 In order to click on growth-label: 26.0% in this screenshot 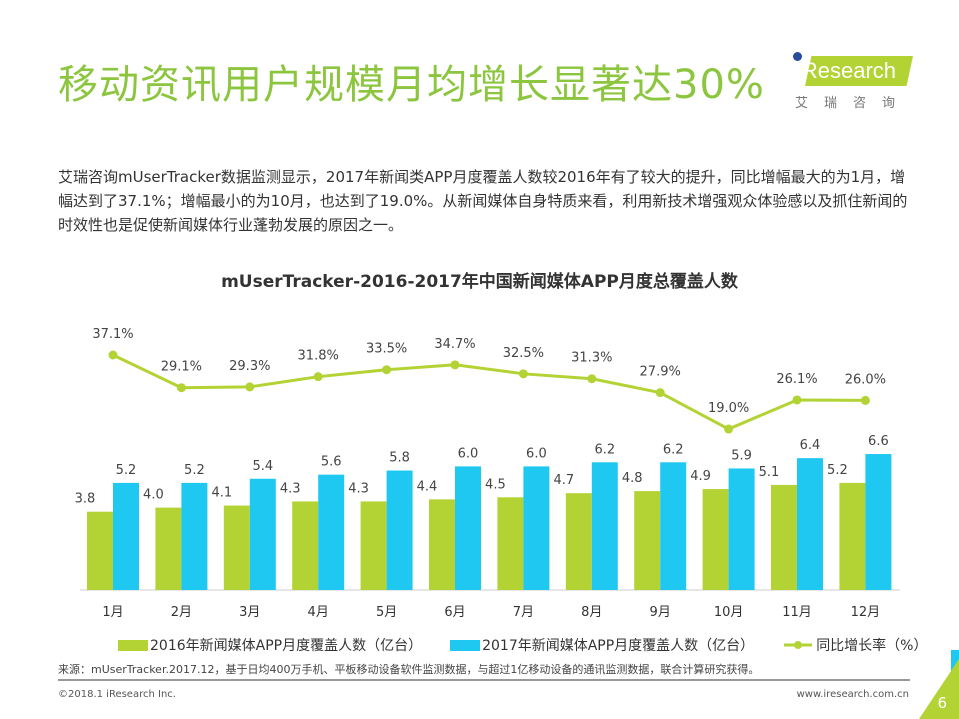, I will do `click(865, 379)`.